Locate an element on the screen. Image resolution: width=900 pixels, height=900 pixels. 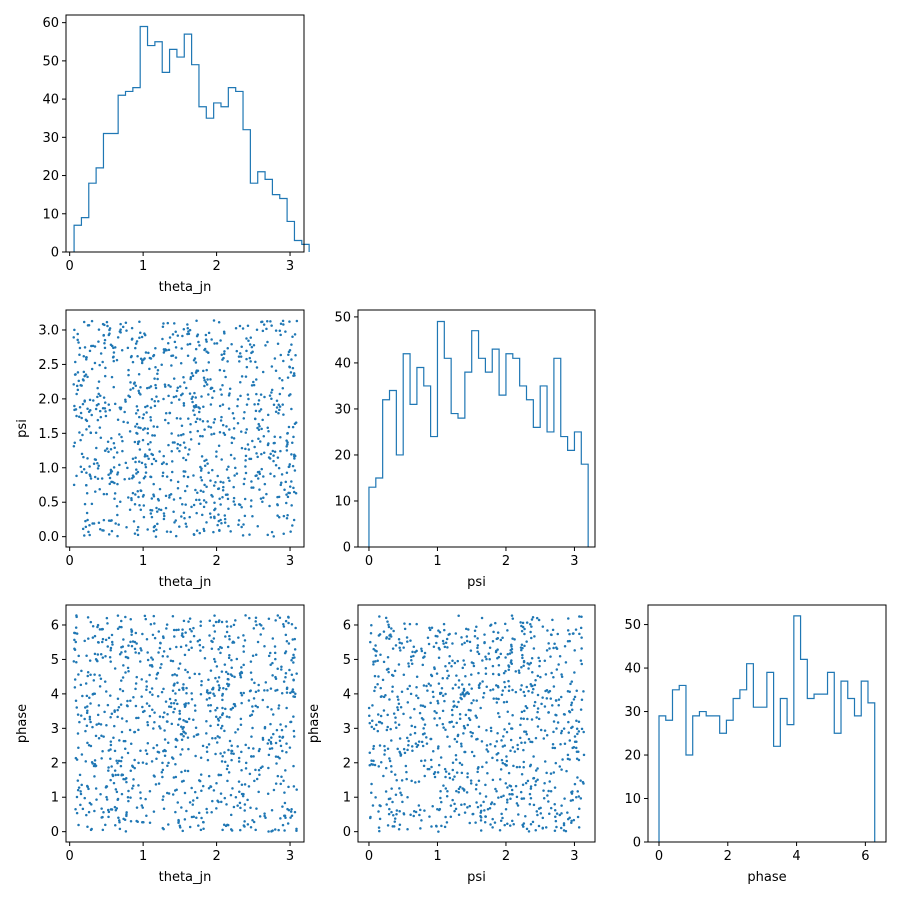
y-tick-label: 30 is located at coordinates (632, 712).